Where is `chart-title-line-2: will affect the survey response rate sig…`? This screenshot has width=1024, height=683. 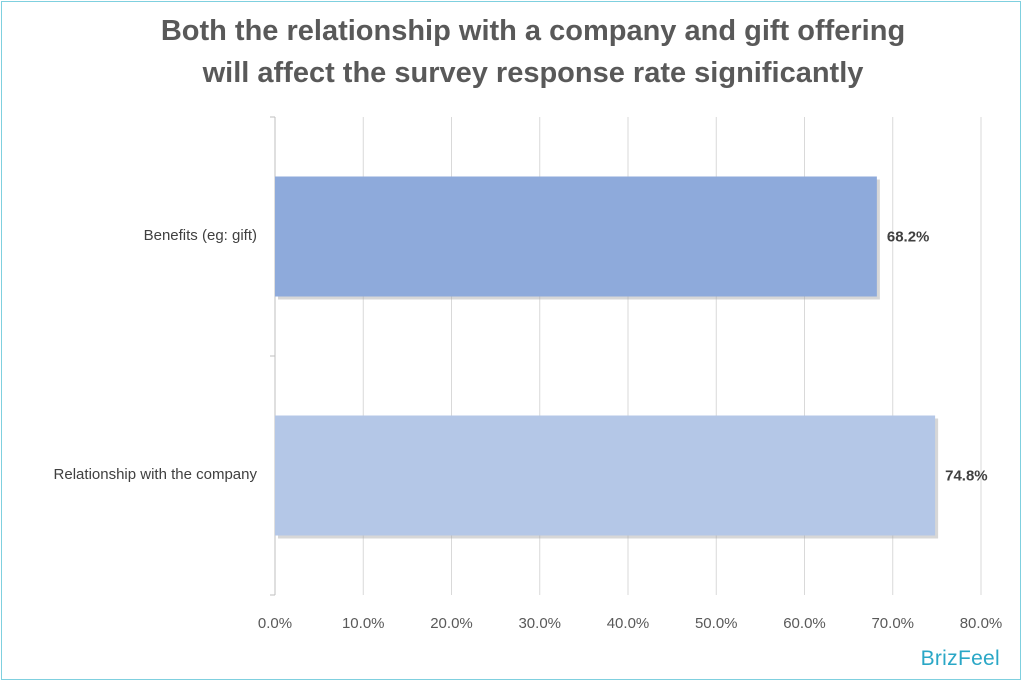 chart-title-line-2: will affect the survey response rate sig… is located at coordinates (533, 73).